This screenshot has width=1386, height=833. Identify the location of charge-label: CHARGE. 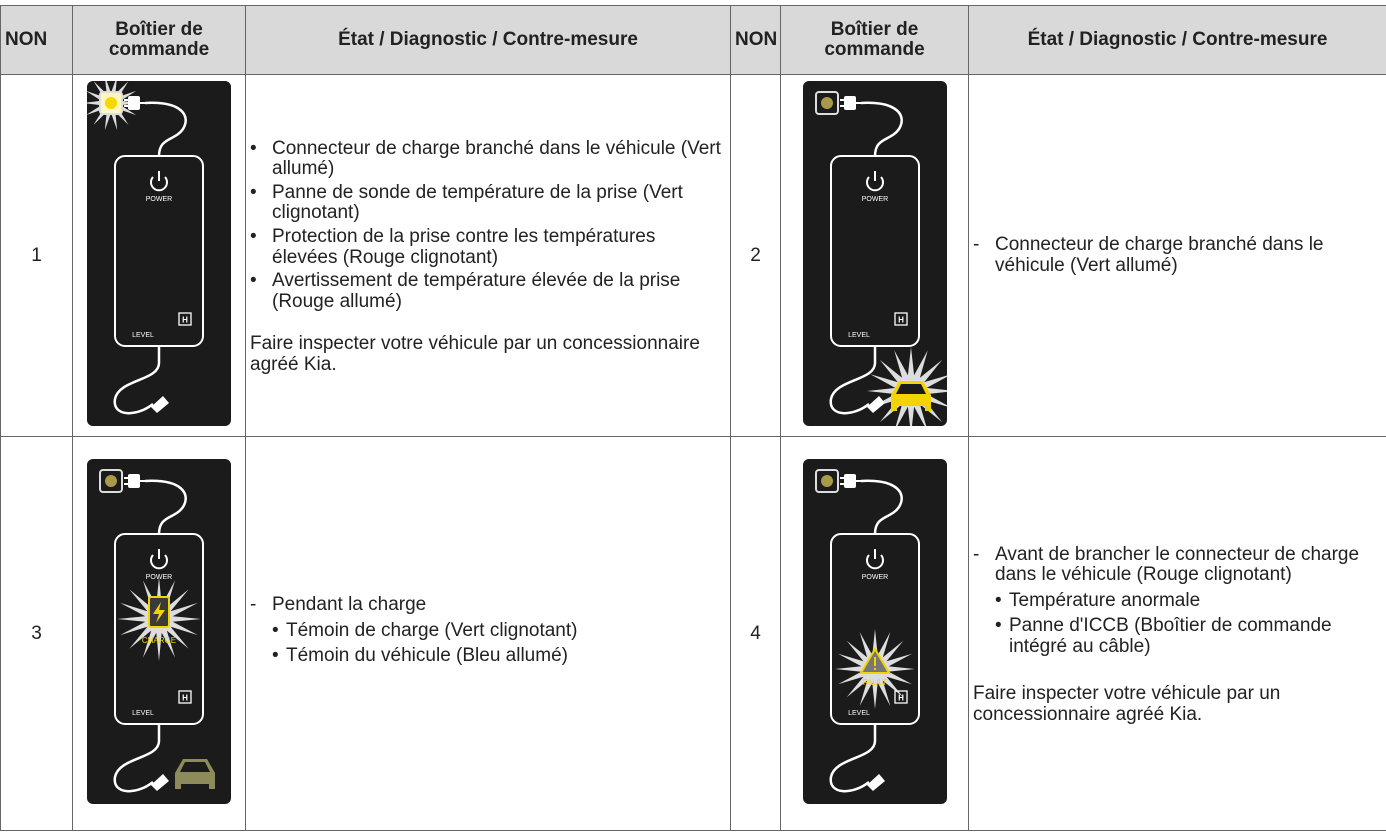
(159, 640).